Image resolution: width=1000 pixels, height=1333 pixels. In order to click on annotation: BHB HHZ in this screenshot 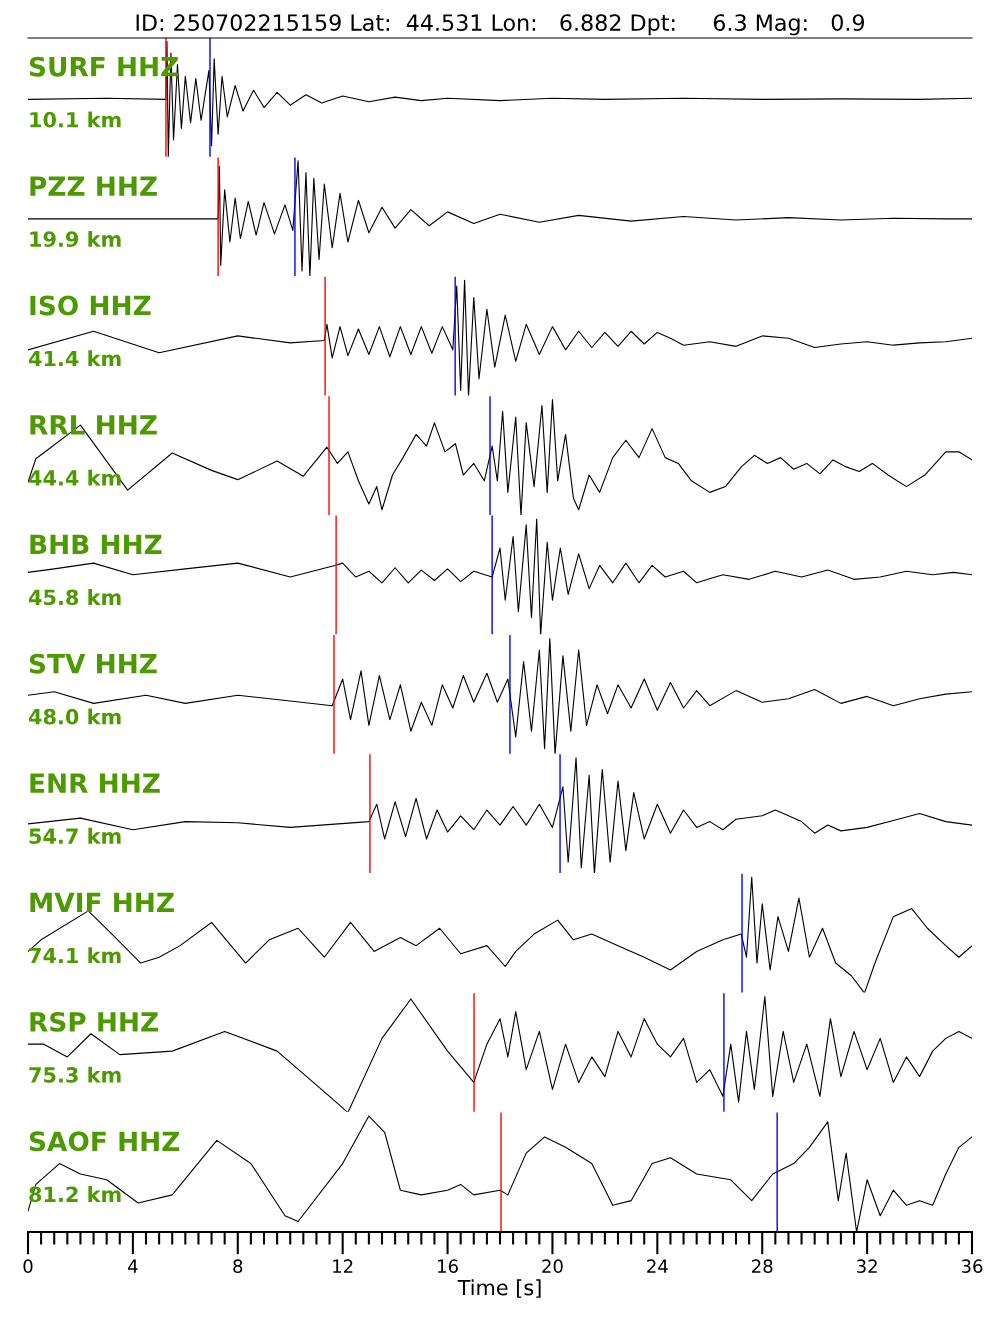, I will do `click(96, 544)`.